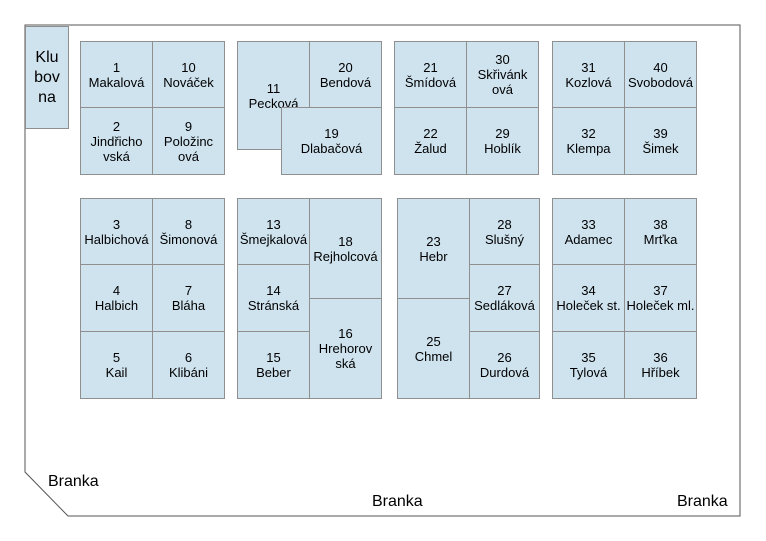 The image size is (766, 541). I want to click on plot-number: 16, so click(345, 333).